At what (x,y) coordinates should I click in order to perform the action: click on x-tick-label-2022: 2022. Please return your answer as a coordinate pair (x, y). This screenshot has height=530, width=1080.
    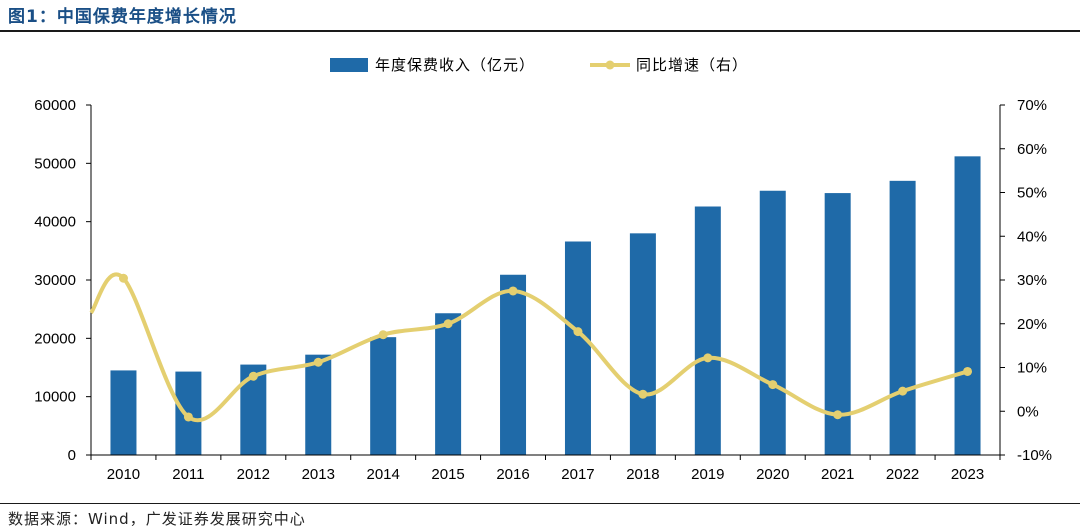
    Looking at the image, I should click on (902, 474).